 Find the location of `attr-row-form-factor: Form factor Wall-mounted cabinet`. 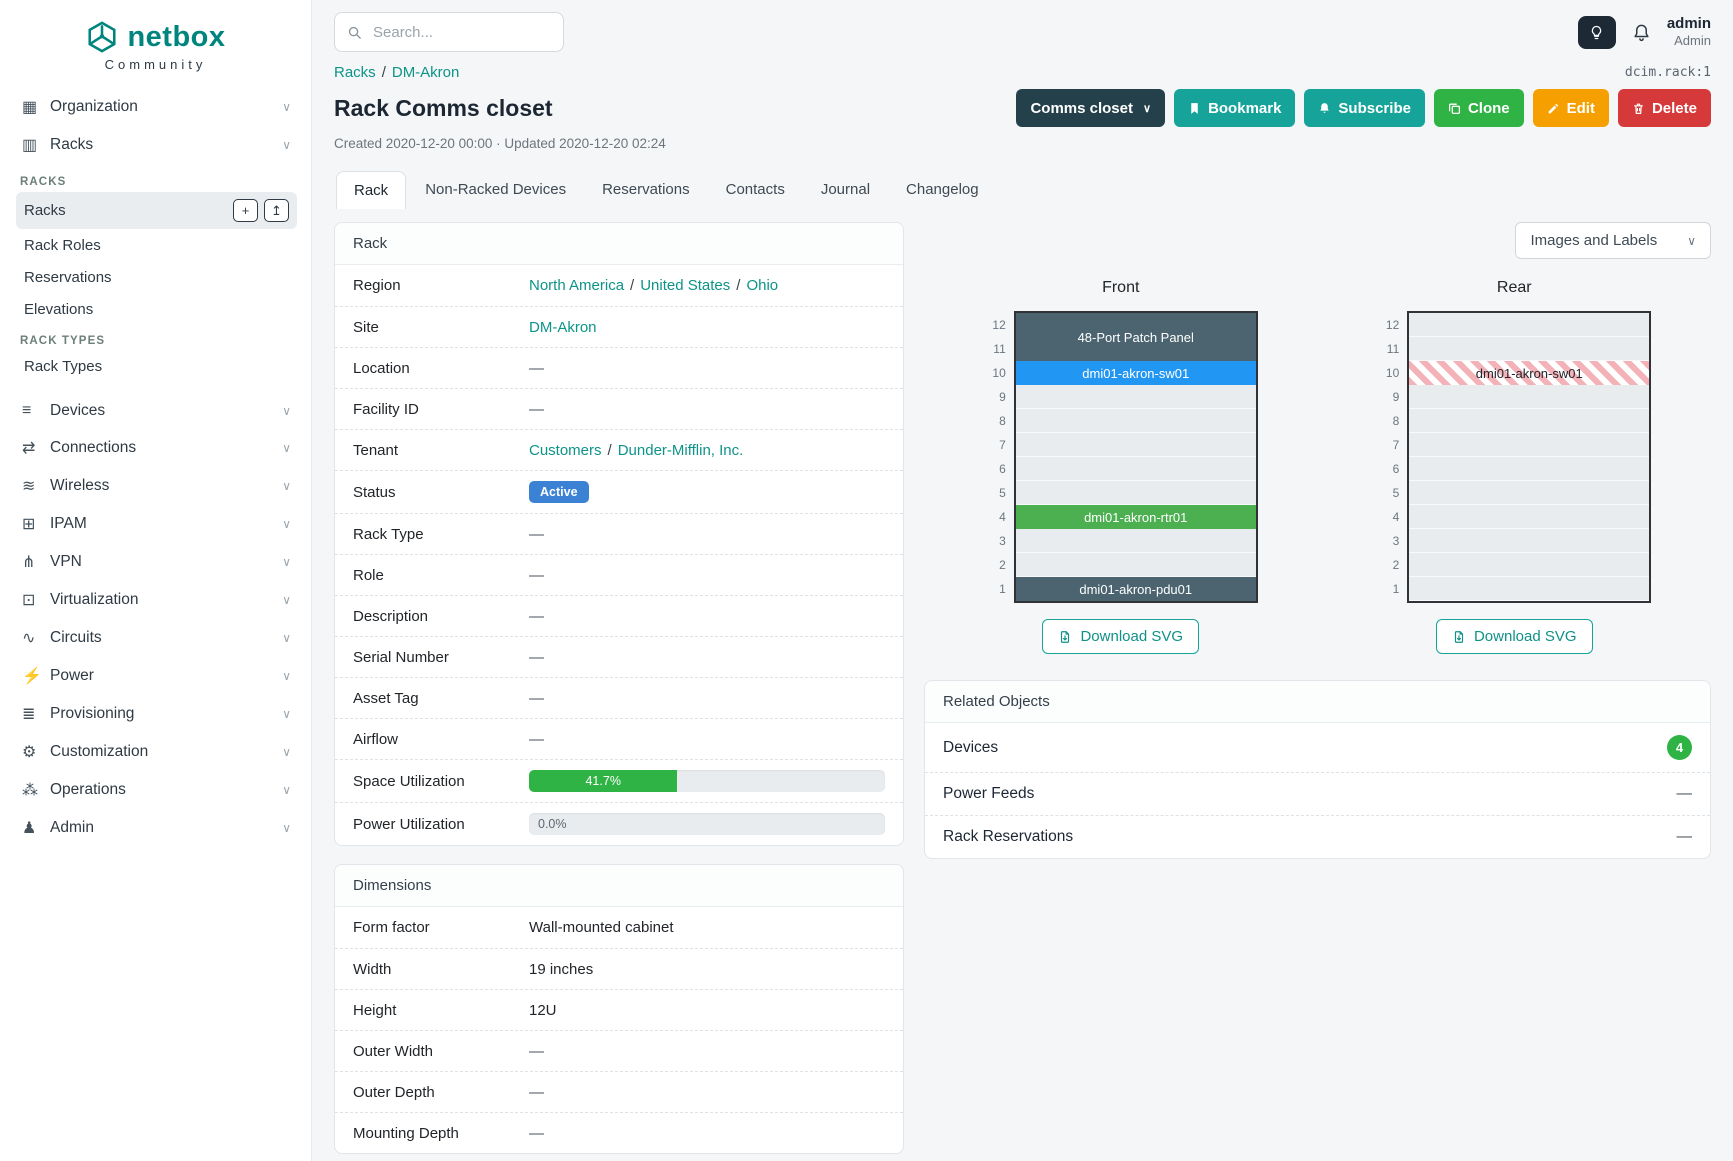

attr-row-form-factor: Form factor Wall-mounted cabinet is located at coordinates (513, 927).